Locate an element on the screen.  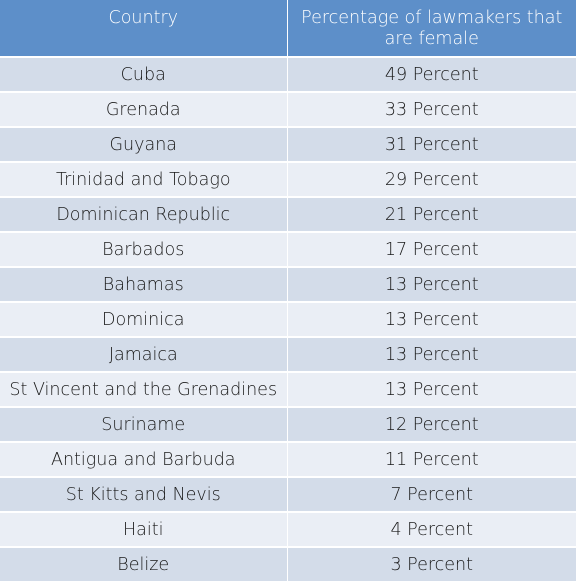
table-row: Dominica 13 Percent is located at coordinates (288, 319).